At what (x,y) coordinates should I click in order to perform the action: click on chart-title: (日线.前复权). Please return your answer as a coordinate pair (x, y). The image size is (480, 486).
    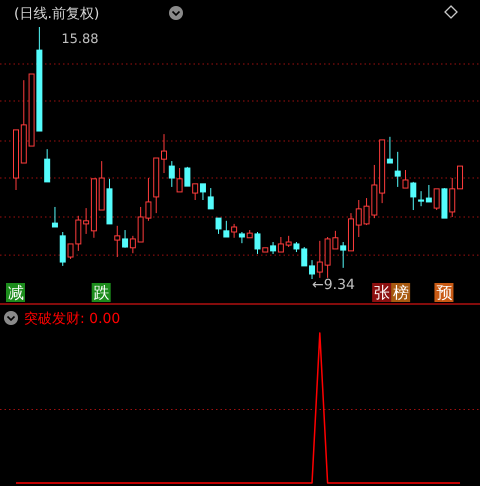
    Looking at the image, I should click on (57, 14).